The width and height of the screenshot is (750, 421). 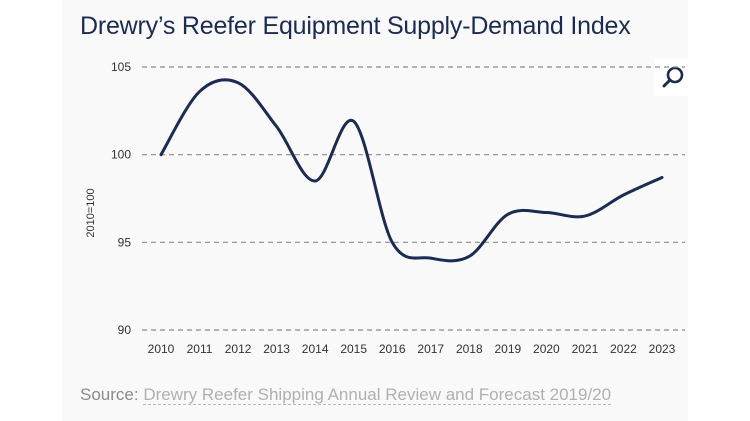 I want to click on x-tick-label: 2015, so click(x=353, y=349).